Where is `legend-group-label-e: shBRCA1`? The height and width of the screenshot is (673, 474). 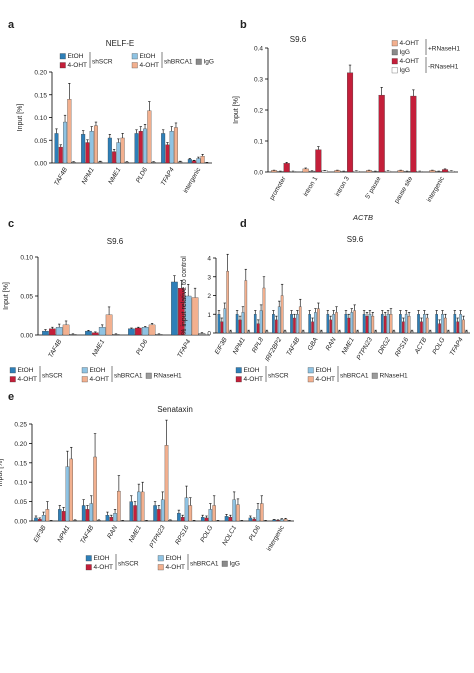
legend-group-label-e: shBRCA1 is located at coordinates (204, 564).